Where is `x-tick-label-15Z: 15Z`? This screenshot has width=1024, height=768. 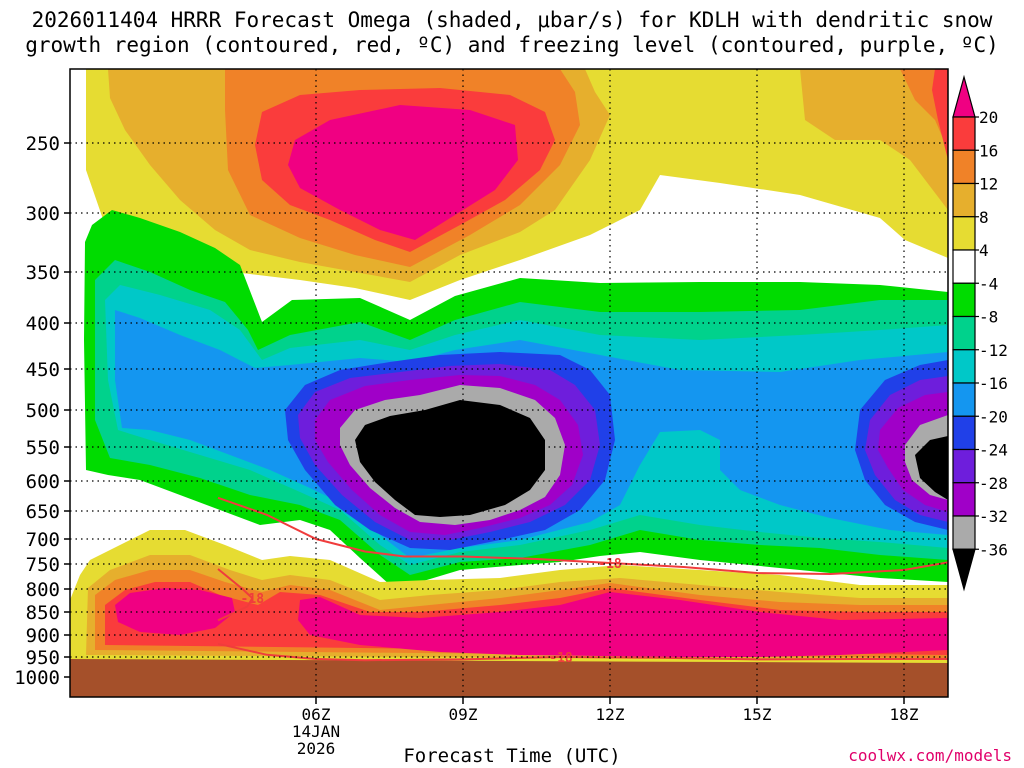
x-tick-label-15Z: 15Z is located at coordinates (757, 714).